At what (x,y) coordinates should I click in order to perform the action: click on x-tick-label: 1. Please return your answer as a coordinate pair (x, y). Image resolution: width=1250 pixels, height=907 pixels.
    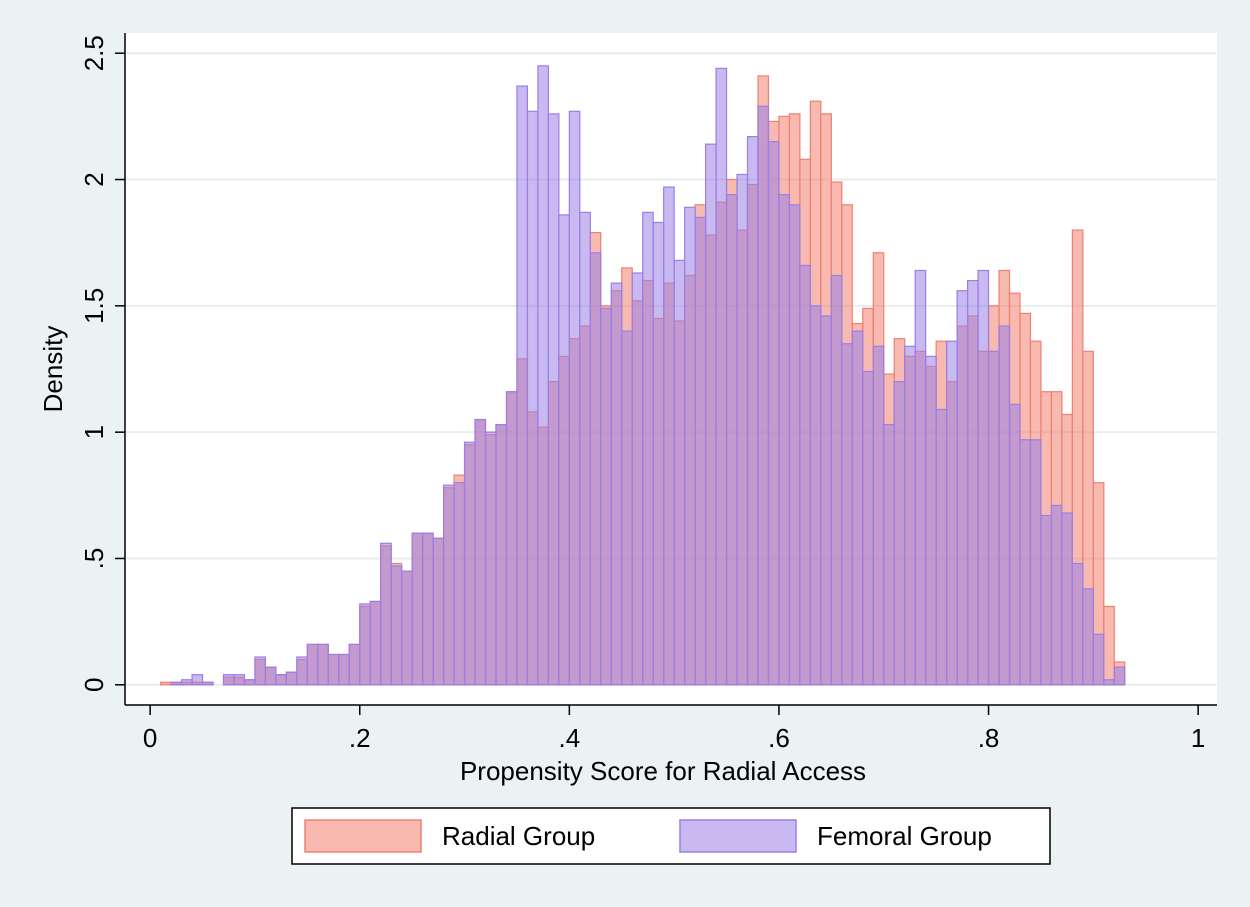
    Looking at the image, I should click on (1198, 738).